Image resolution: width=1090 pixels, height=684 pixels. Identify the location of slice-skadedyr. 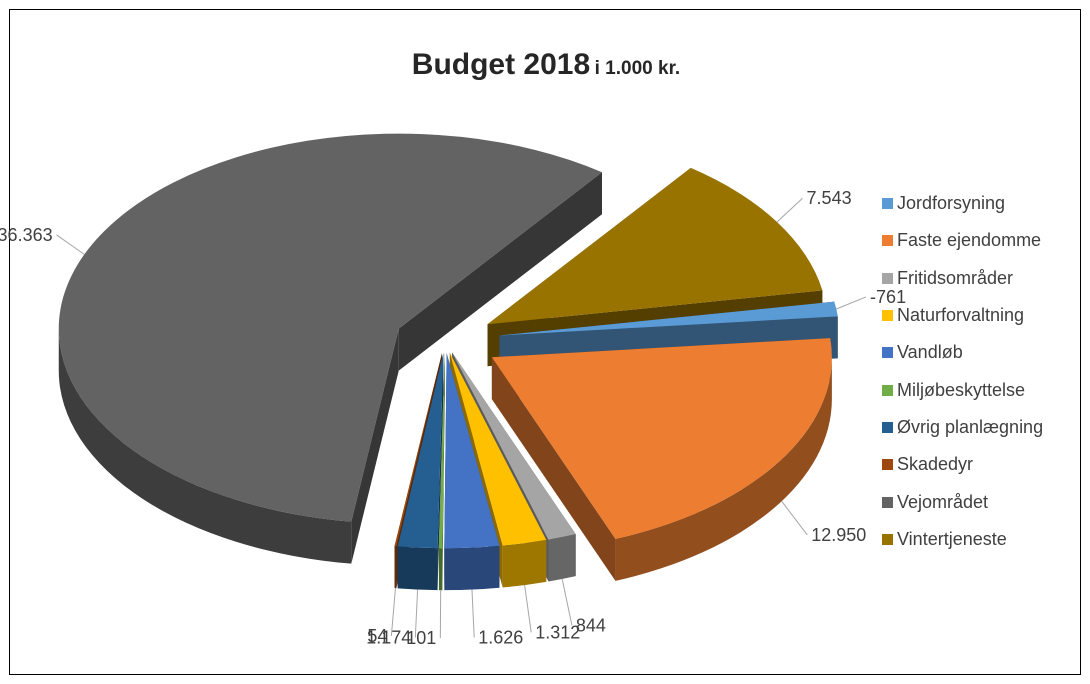
(418, 450).